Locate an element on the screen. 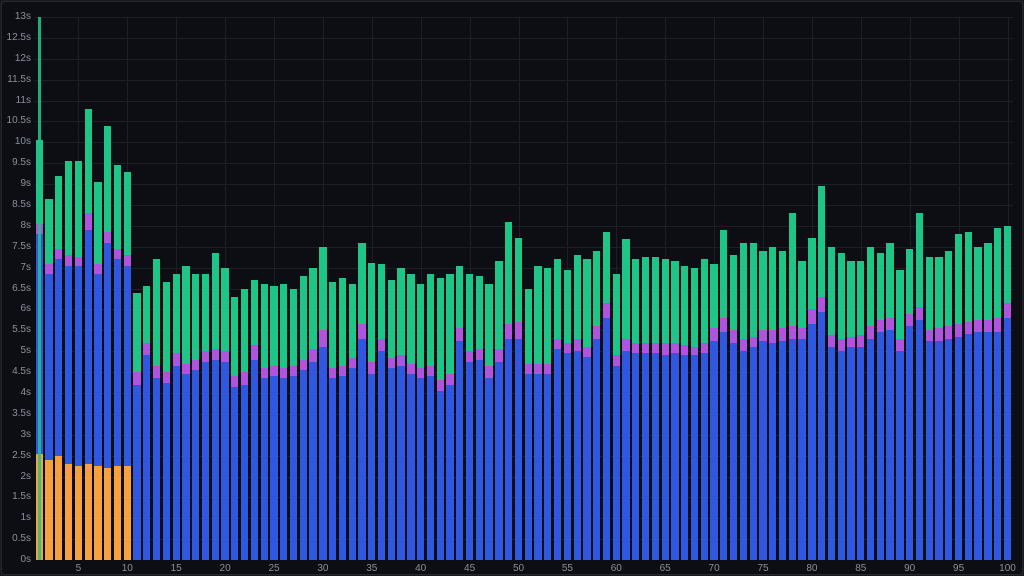 This screenshot has height=576, width=1024. outlier-bar is located at coordinates (39, 288).